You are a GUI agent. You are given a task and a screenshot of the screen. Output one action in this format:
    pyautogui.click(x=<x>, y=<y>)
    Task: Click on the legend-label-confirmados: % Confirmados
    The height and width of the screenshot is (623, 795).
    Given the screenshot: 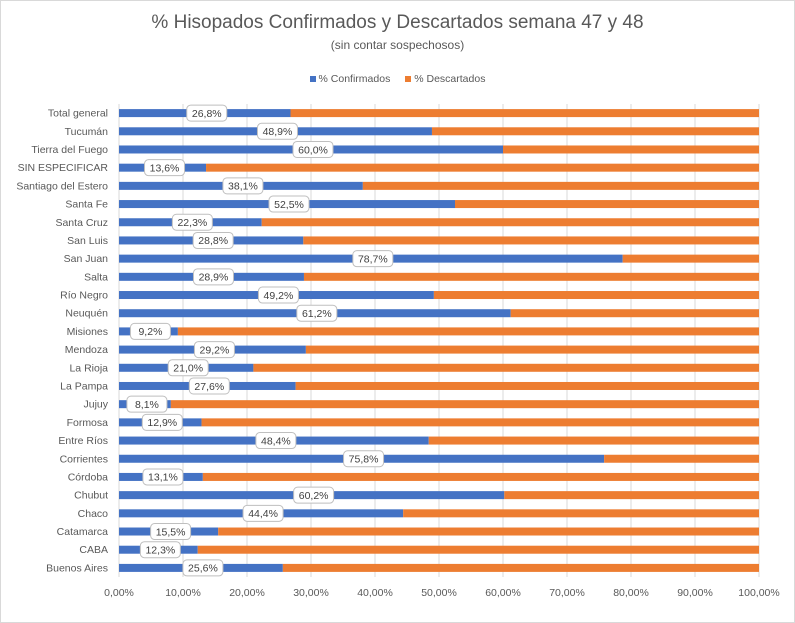 What is the action you would take?
    pyautogui.click(x=354, y=79)
    